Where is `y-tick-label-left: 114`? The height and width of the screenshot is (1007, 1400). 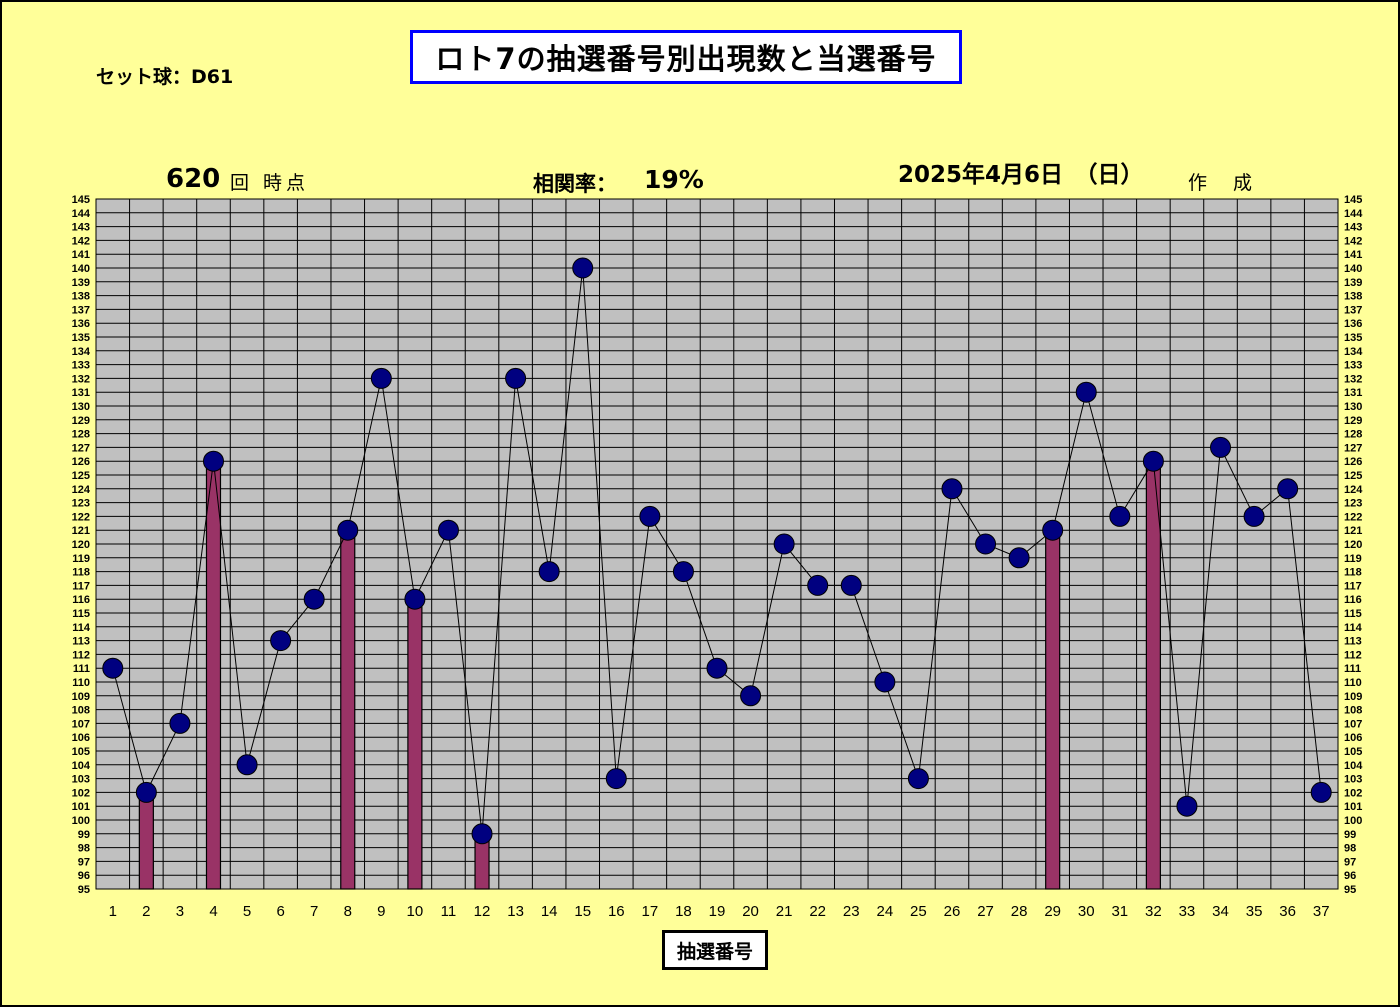
y-tick-label-left: 114 is located at coordinates (81, 628).